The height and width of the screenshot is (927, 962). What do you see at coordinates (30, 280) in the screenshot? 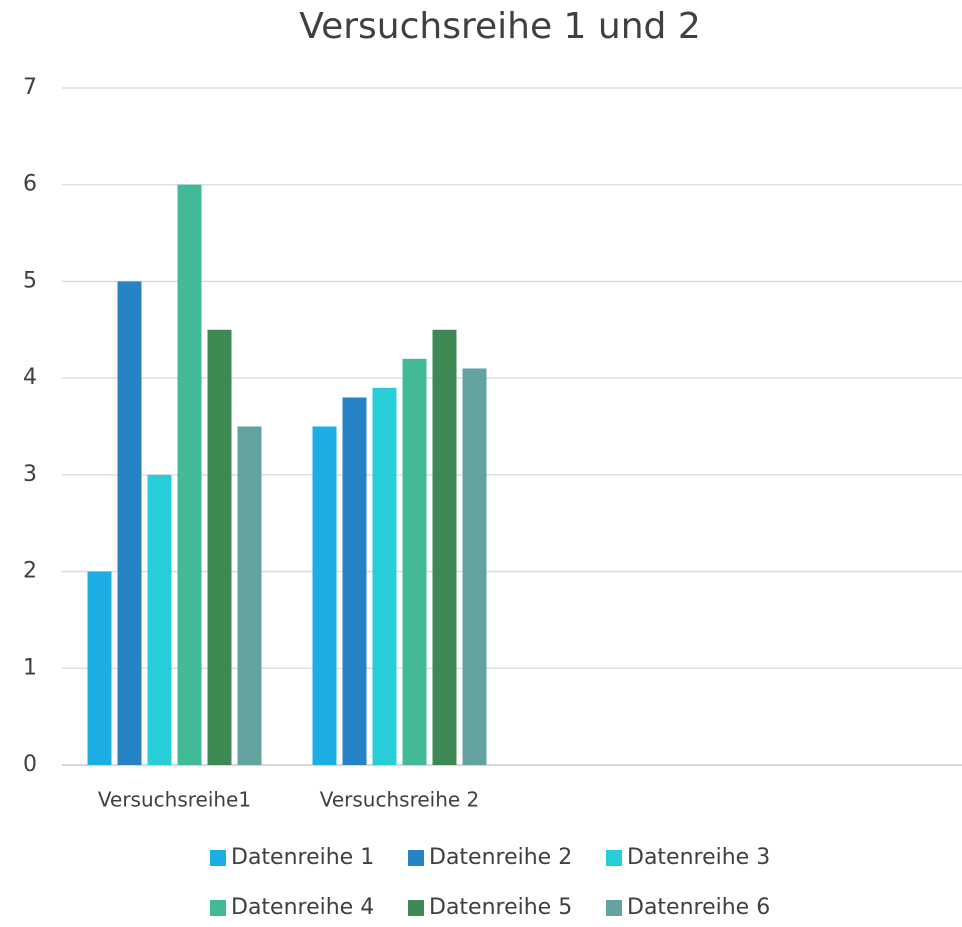
I see `y-tick-label: 5` at bounding box center [30, 280].